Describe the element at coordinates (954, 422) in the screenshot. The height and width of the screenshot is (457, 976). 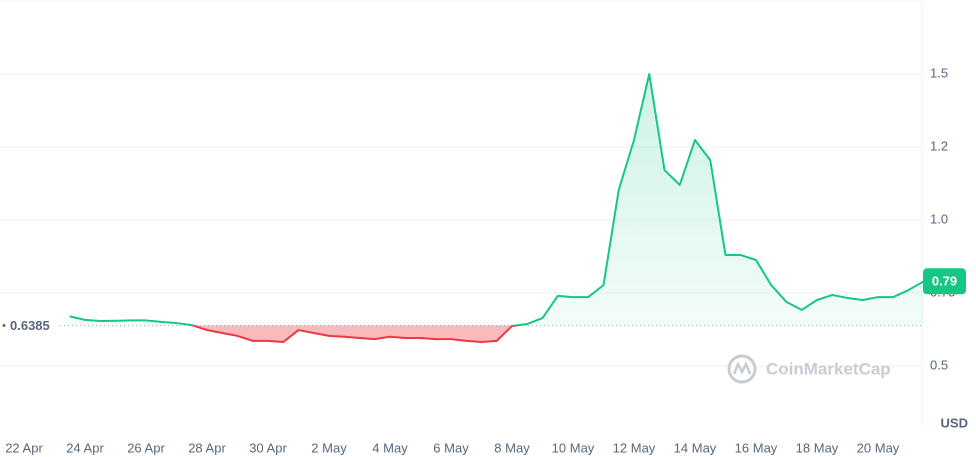
I see `y-axis-unit: USD` at that location.